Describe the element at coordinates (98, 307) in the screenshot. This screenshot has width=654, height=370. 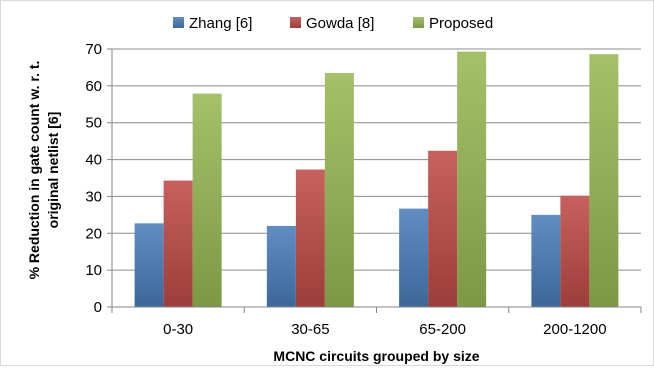
I see `y-tick-label: 0` at that location.